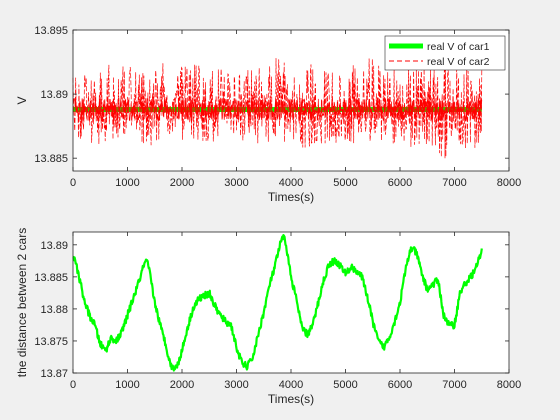 The image size is (560, 420). What do you see at coordinates (51, 31) in the screenshot?
I see `y-tick-label: 13.895` at bounding box center [51, 31].